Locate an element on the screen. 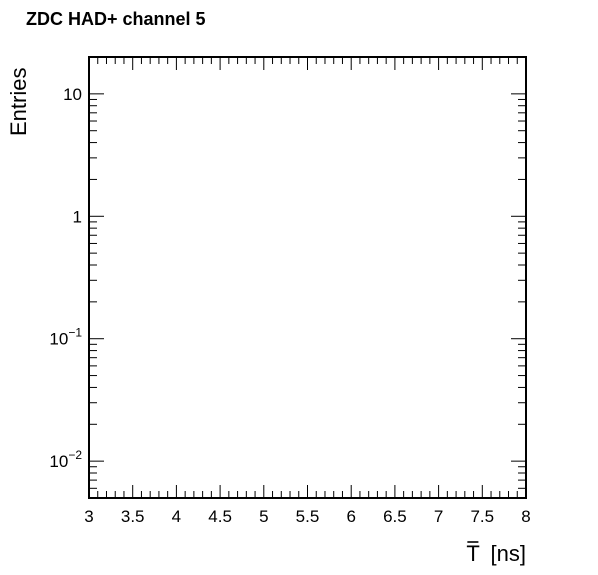  x-tick-label: 8 is located at coordinates (525, 516).